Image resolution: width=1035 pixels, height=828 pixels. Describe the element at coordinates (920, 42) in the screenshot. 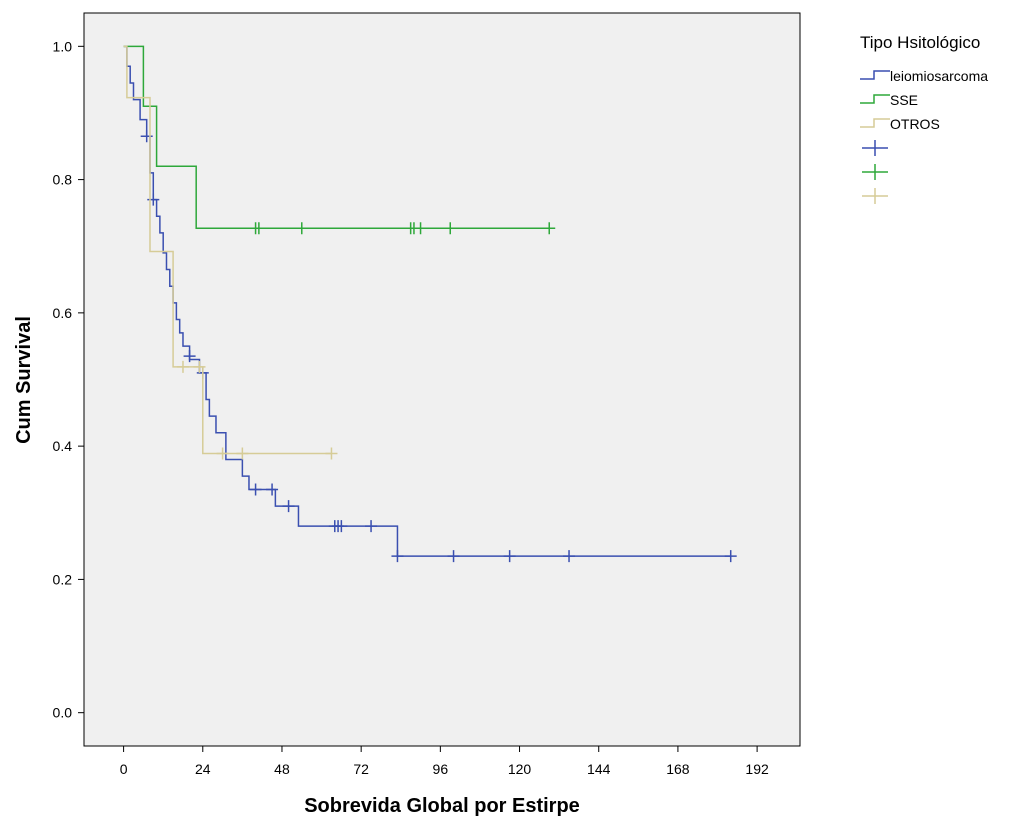

I see `legend-title: Tipo Hsitológico` at that location.